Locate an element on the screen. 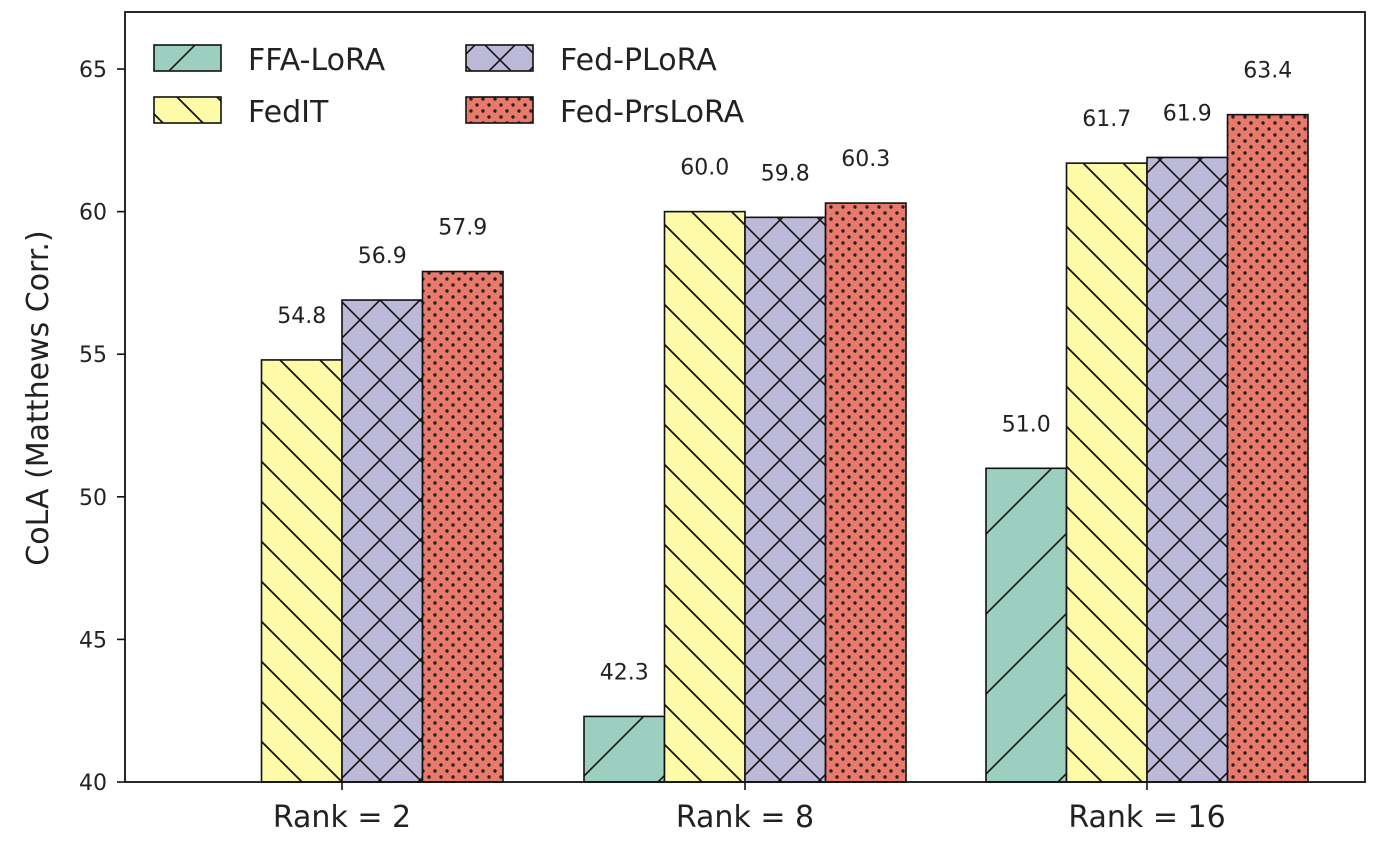  bar-value-label: 51.0 is located at coordinates (1026, 424).